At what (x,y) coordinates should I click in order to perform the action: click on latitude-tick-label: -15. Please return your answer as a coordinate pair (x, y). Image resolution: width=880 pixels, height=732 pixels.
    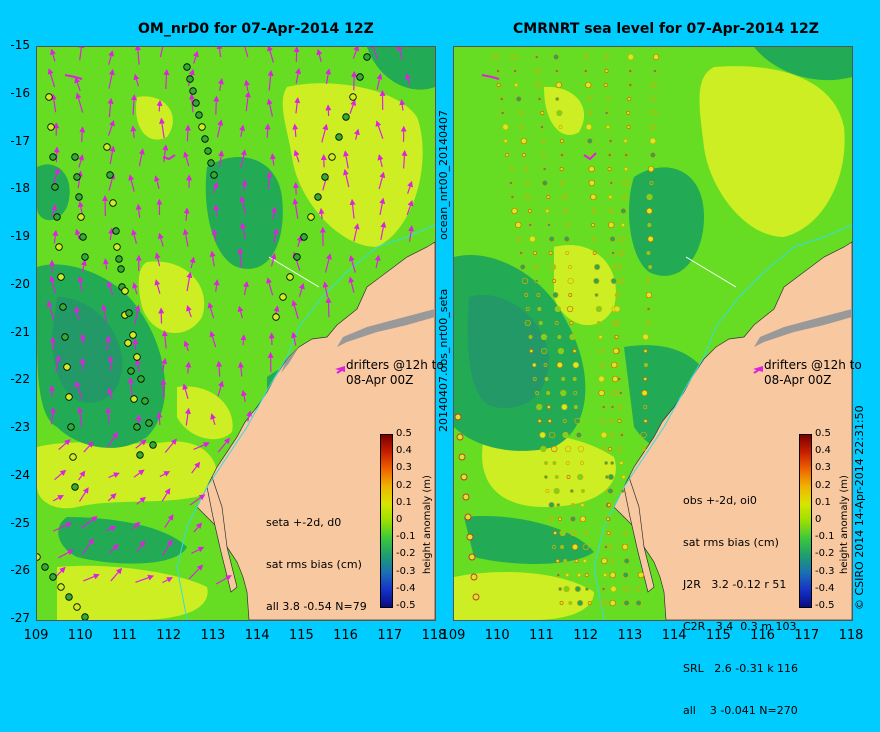
    Looking at the image, I should click on (15, 45).